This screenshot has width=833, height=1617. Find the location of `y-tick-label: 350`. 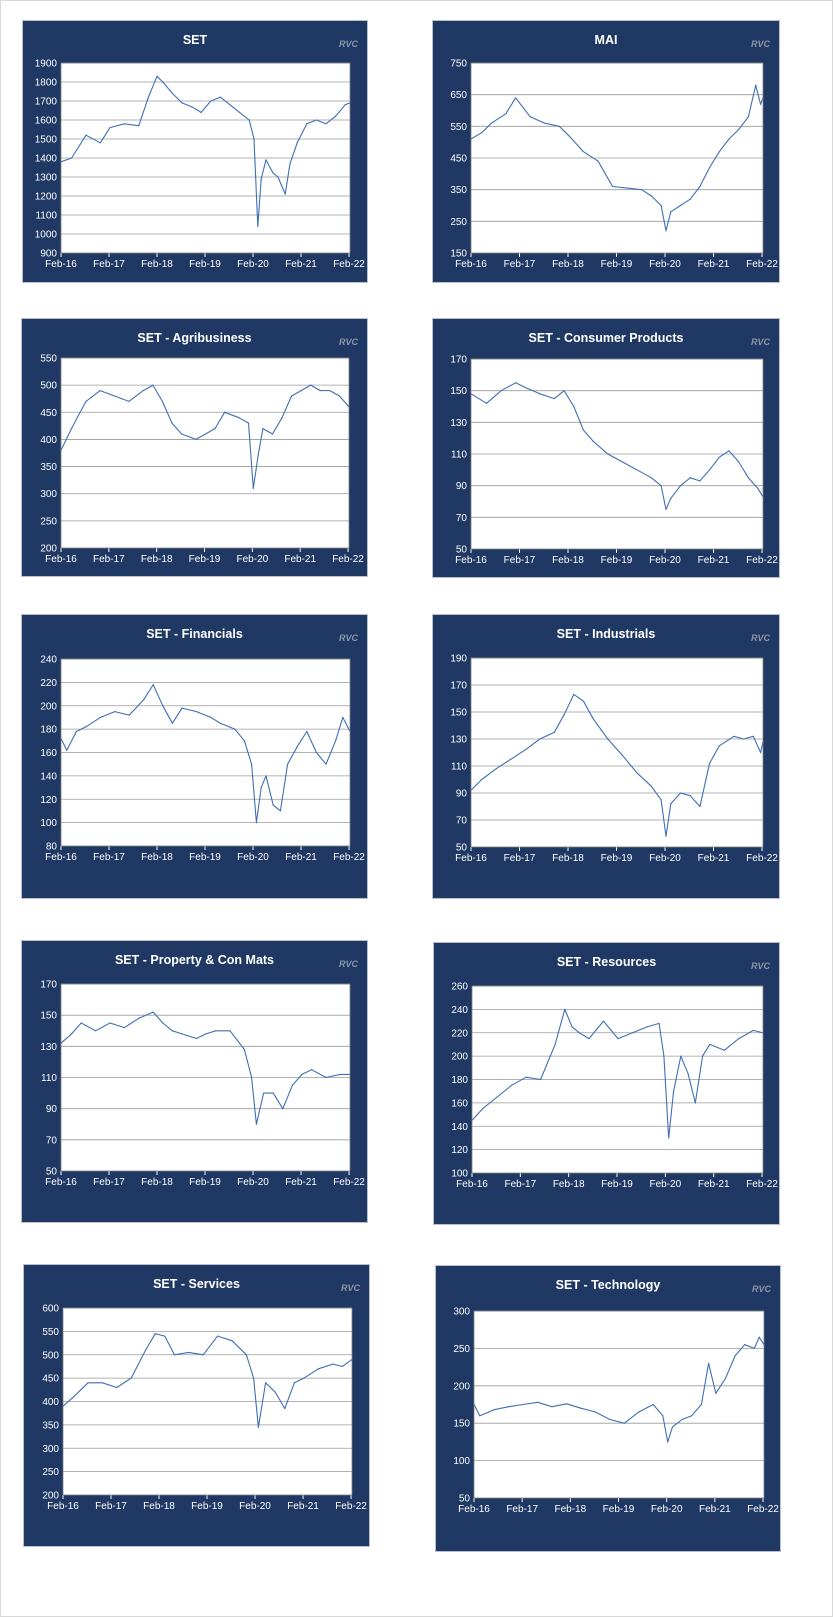

y-tick-label: 350 is located at coordinates (50, 1425).